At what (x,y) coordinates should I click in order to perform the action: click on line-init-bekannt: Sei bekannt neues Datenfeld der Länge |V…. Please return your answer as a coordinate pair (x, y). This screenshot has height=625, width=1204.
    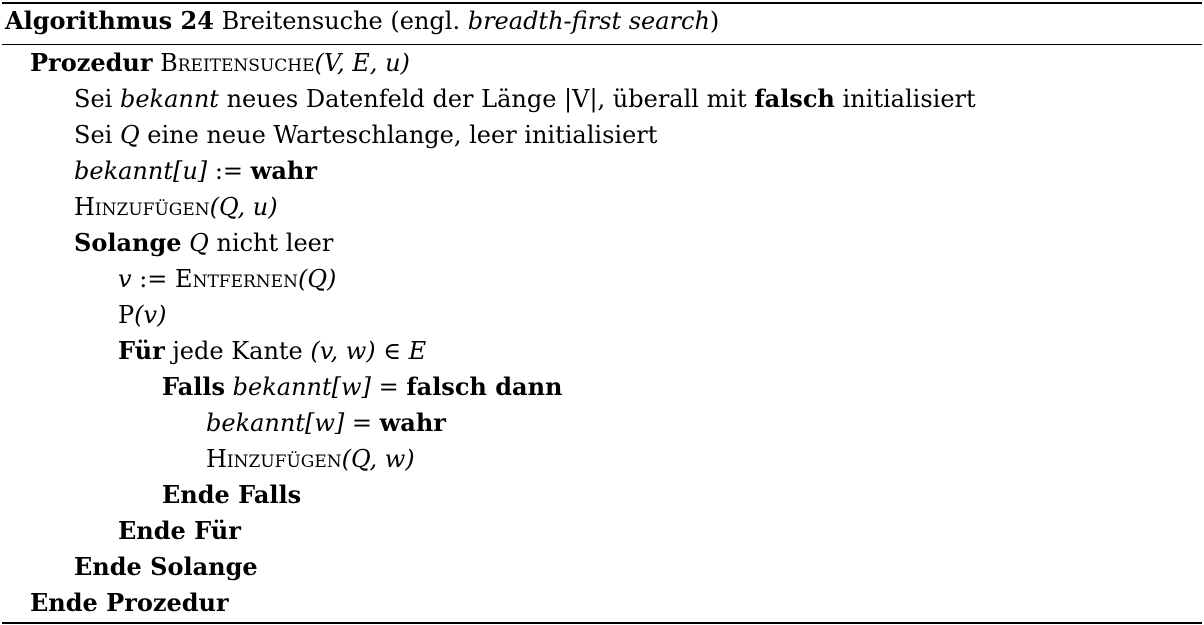
    Looking at the image, I should click on (525, 99).